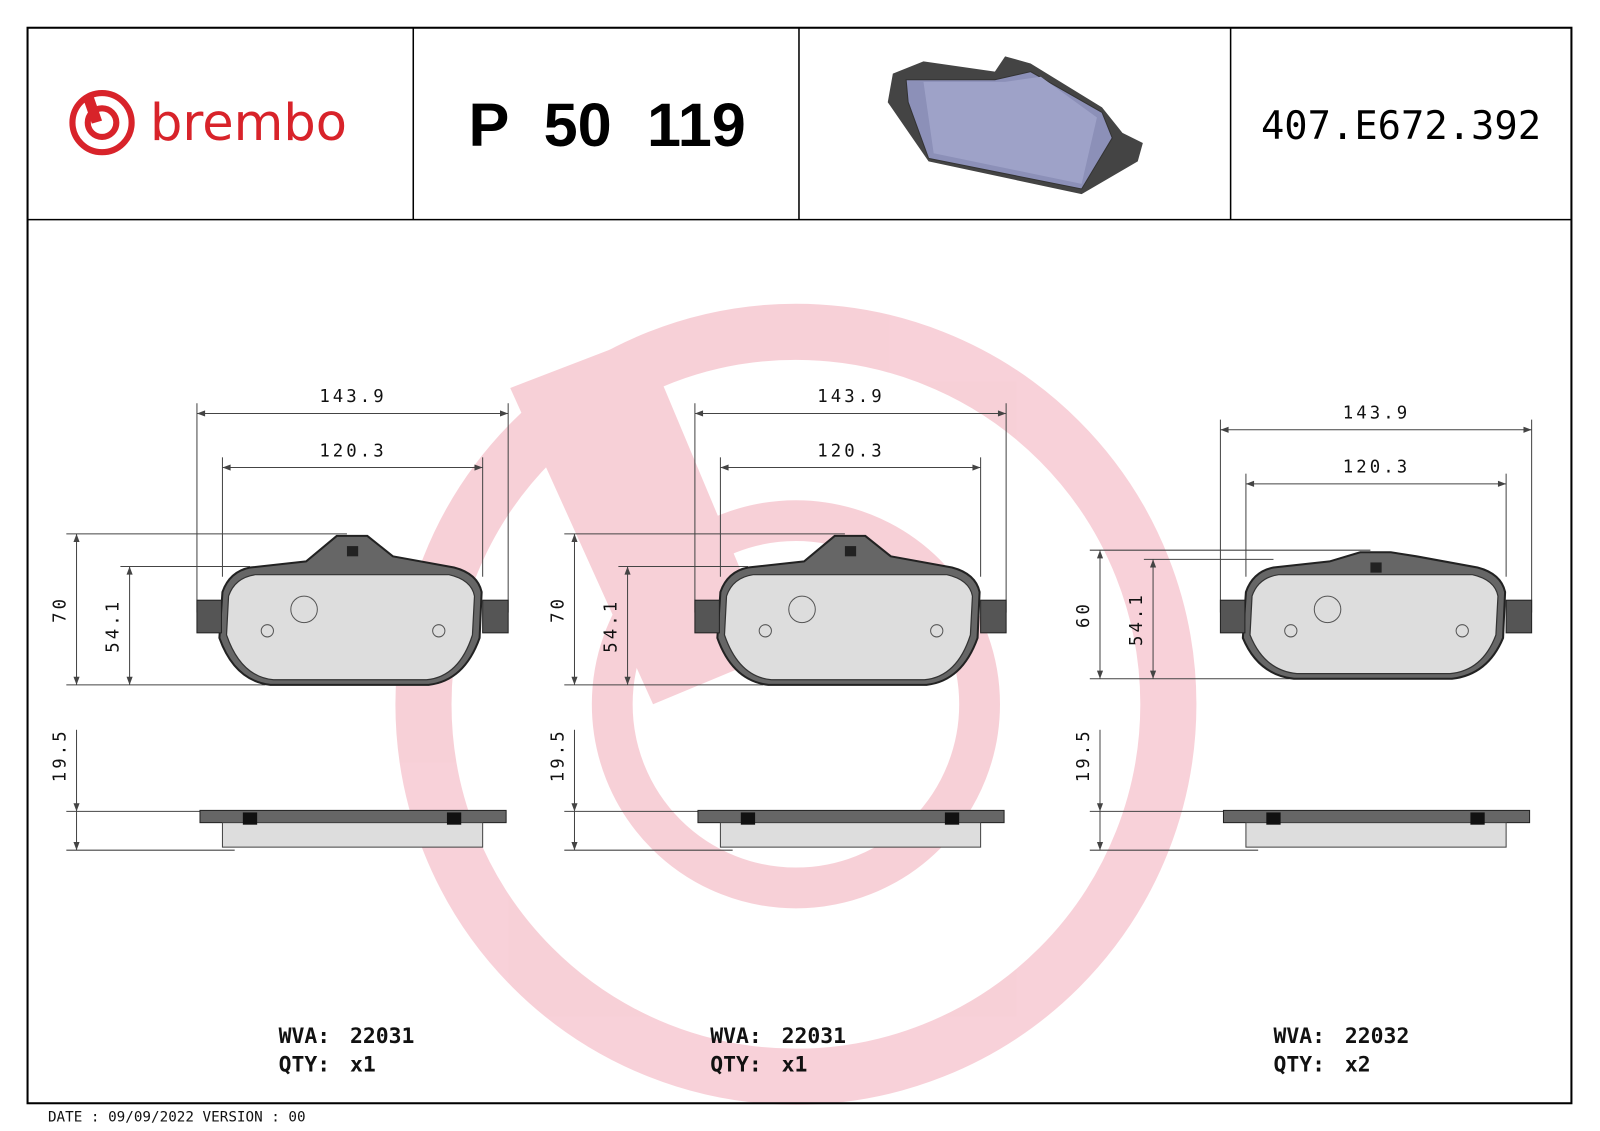 The width and height of the screenshot is (1600, 1131). What do you see at coordinates (1401, 126) in the screenshot?
I see `part-code: 407.E672.392` at bounding box center [1401, 126].